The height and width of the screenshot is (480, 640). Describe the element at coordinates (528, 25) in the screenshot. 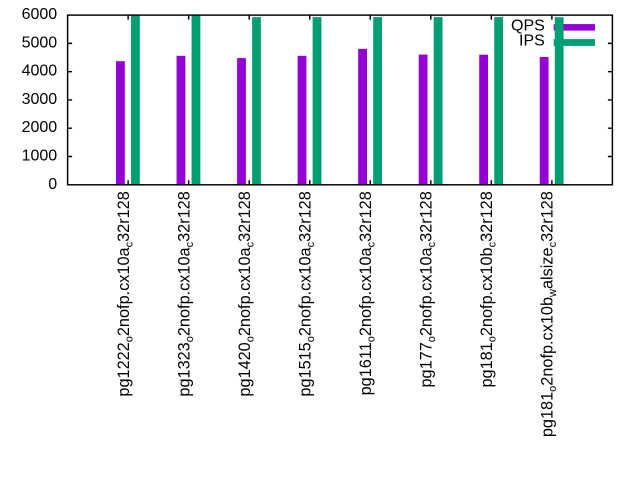

I see `svg-text: QPS` at that location.